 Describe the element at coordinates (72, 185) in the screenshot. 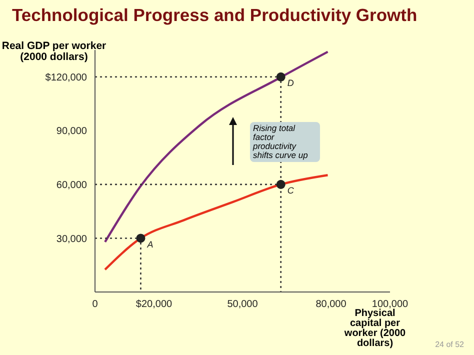

I see `y-tick-label: 60,000` at that location.